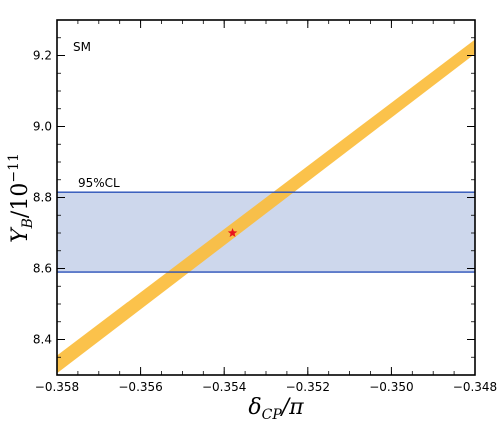 This screenshot has height=426, width=498. I want to click on y-tick-label: 8.4, so click(42, 340).